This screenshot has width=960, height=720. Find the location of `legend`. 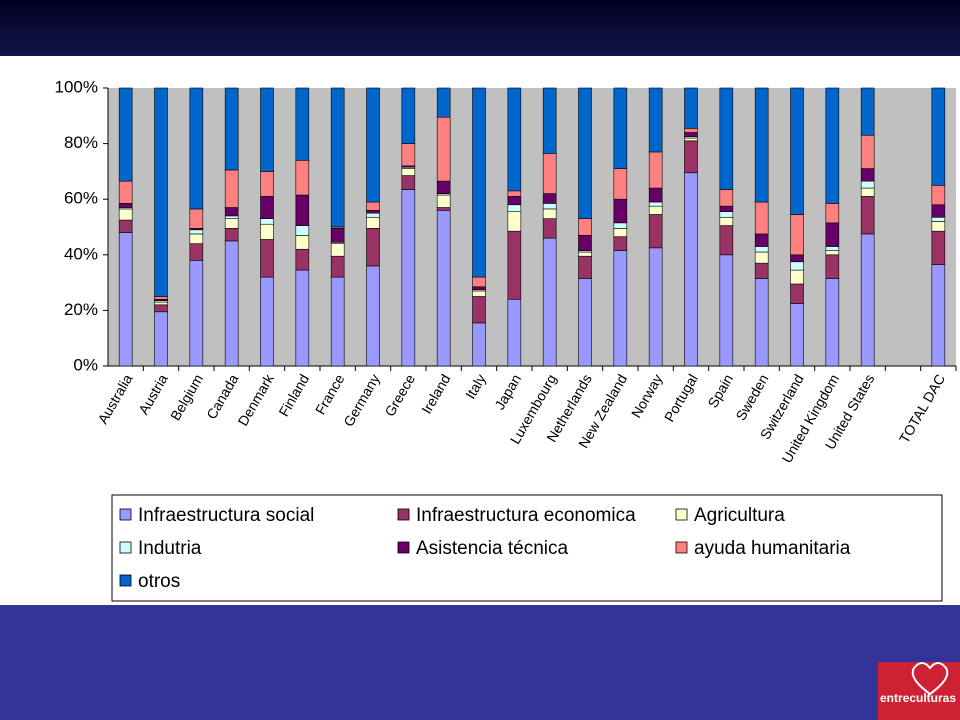

legend is located at coordinates (527, 548).